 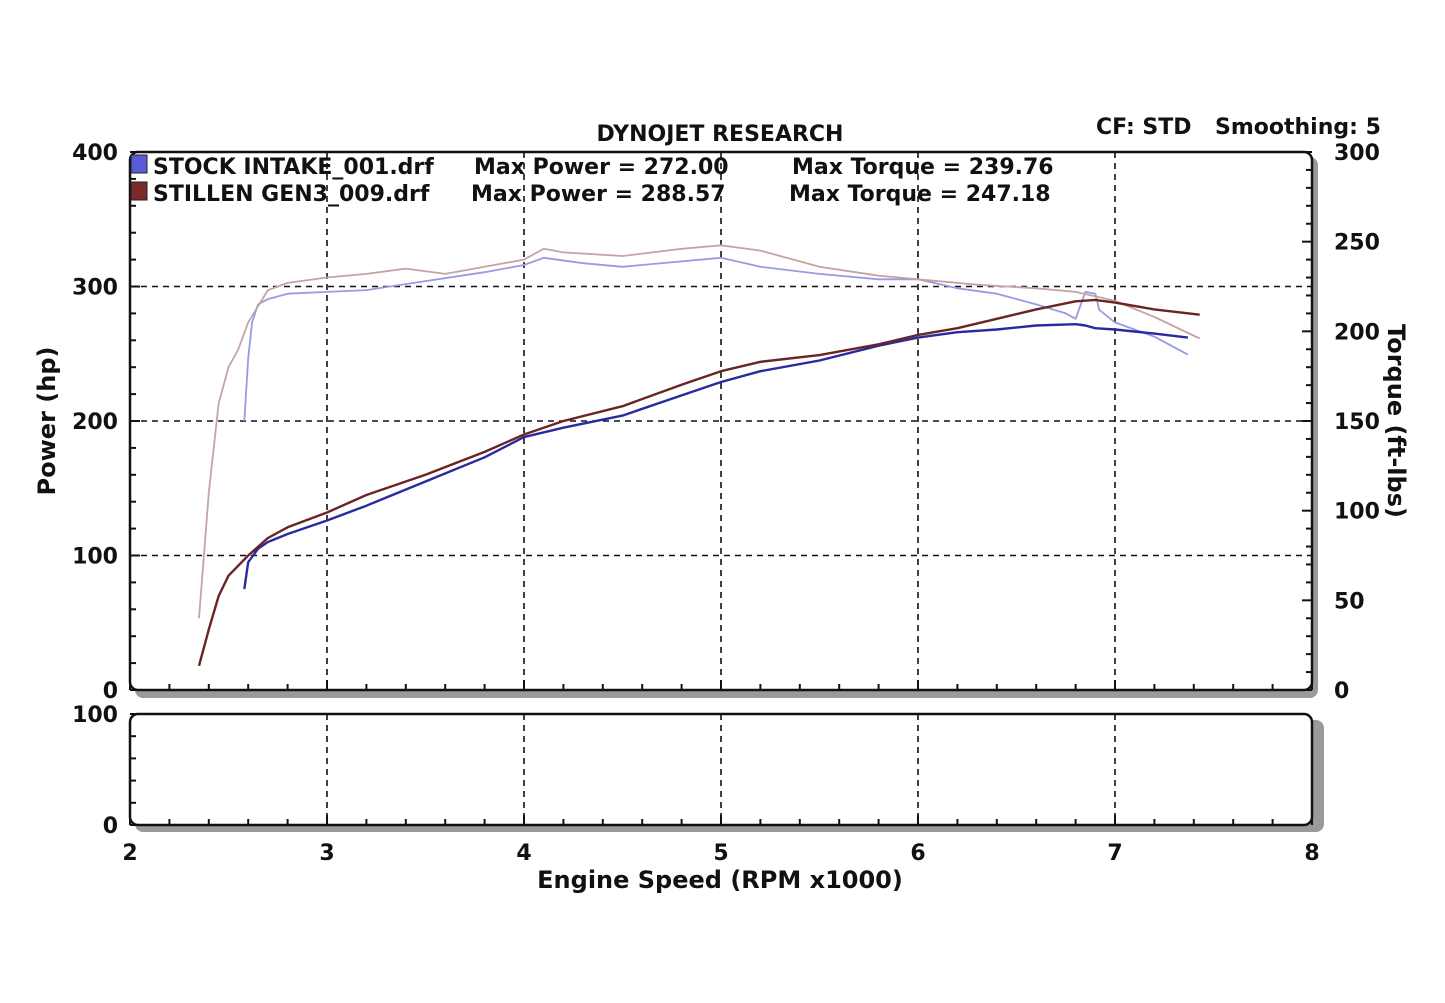 What do you see at coordinates (917, 853) in the screenshot?
I see `x-tick-label: 6` at bounding box center [917, 853].